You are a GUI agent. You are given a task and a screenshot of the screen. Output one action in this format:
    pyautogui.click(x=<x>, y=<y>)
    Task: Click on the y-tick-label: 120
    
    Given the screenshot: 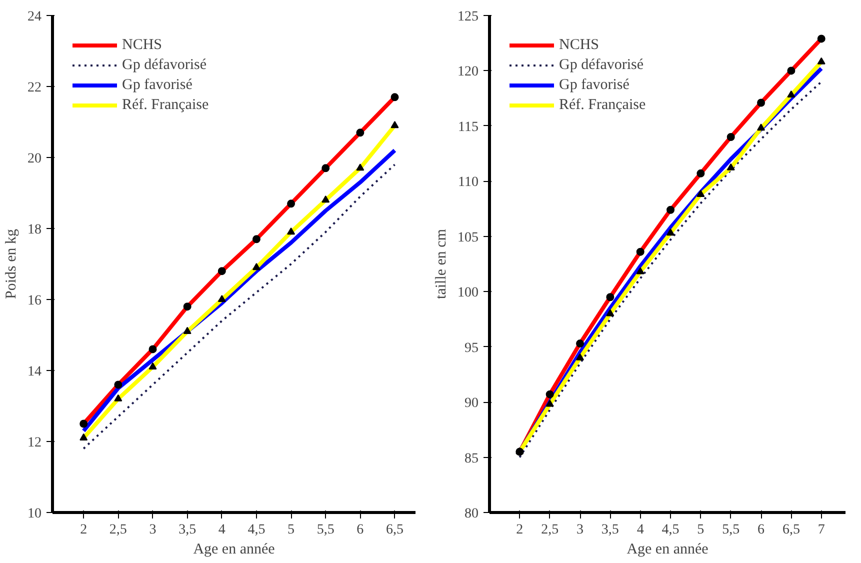 What is the action you would take?
    pyautogui.click(x=468, y=72)
    